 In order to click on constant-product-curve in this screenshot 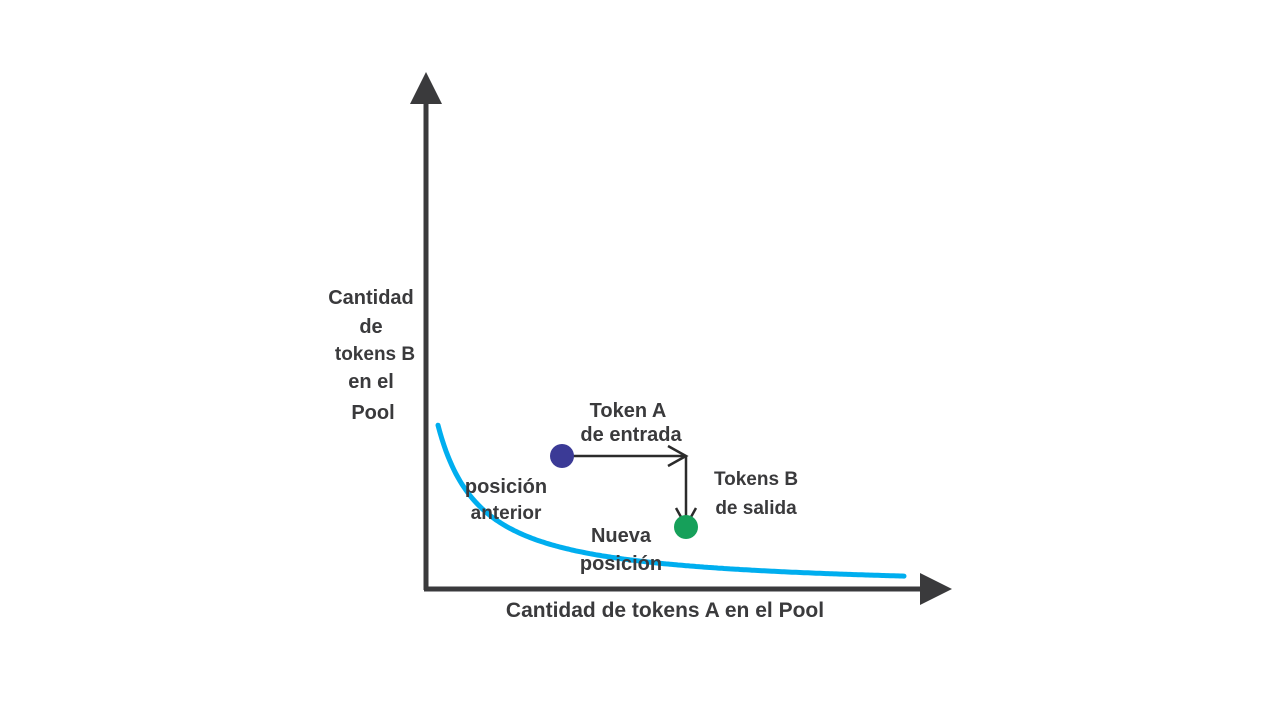, I will do `click(671, 500)`.